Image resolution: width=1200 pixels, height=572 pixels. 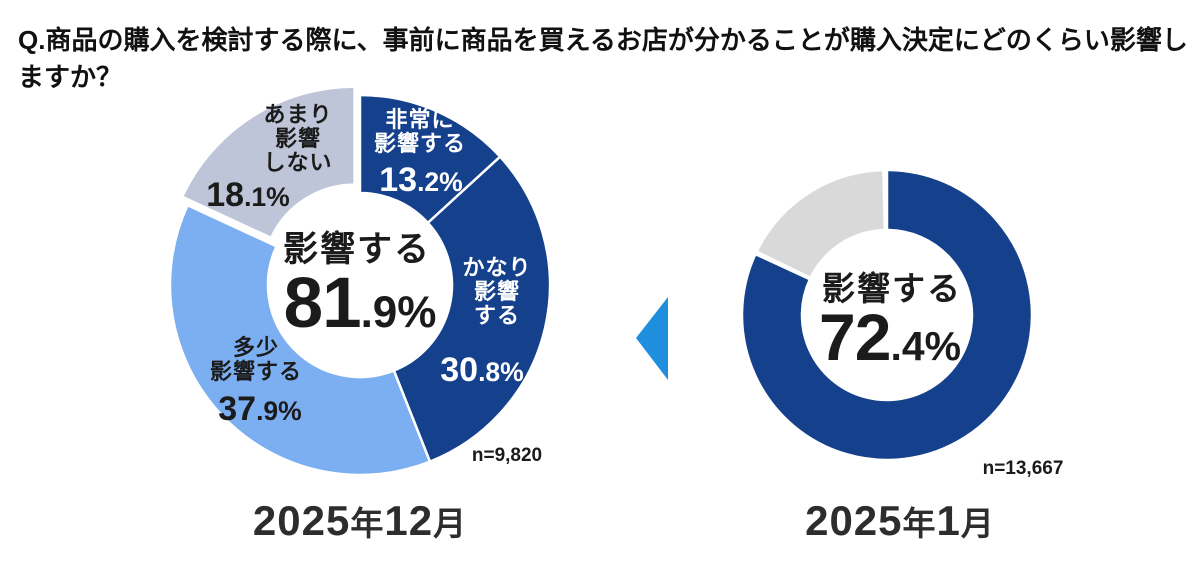 I want to click on segment-label-hijouni: 非常に 影響する, so click(x=420, y=132).